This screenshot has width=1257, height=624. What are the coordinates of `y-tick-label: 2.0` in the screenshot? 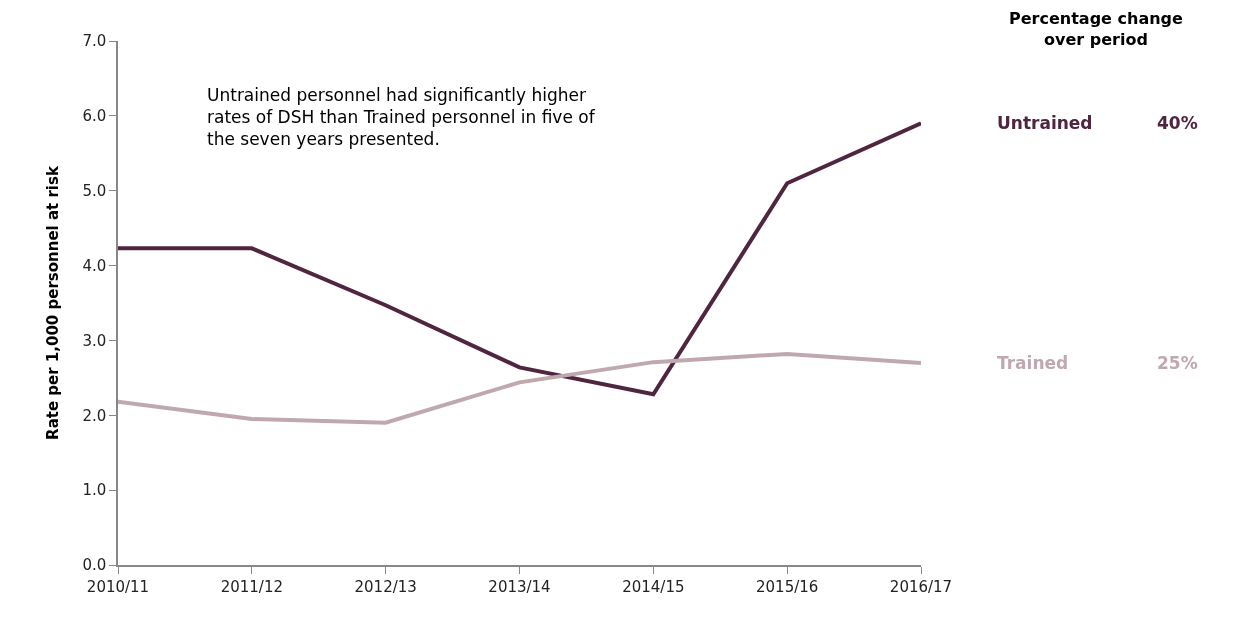 It's located at (94, 415).